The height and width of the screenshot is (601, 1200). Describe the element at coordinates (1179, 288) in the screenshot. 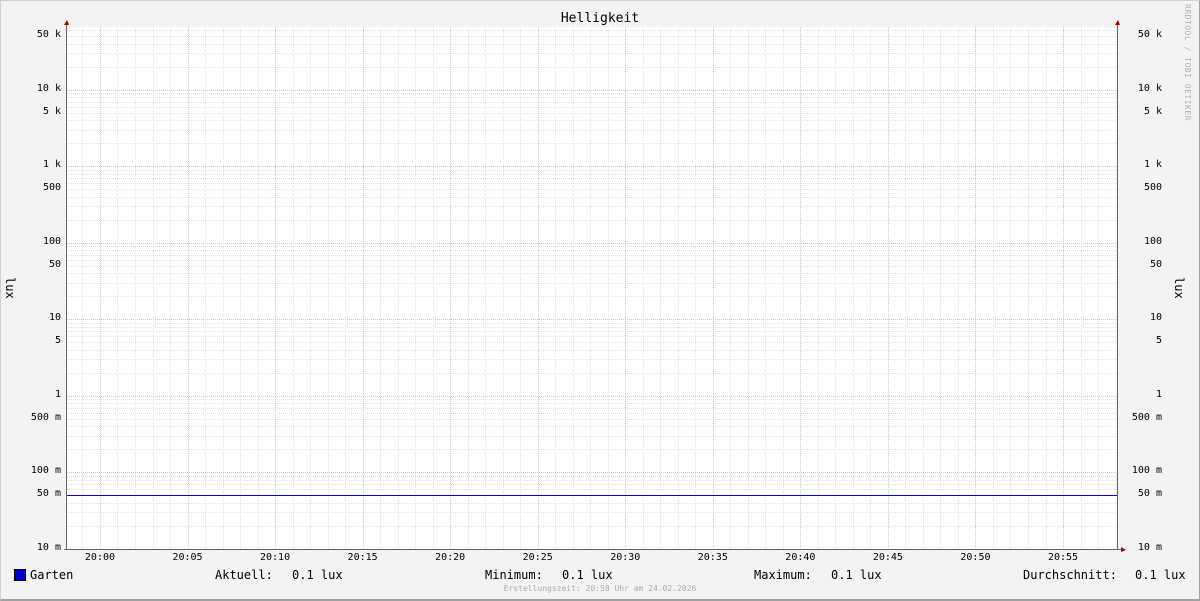

I see `y-axis-label-right: lux` at that location.